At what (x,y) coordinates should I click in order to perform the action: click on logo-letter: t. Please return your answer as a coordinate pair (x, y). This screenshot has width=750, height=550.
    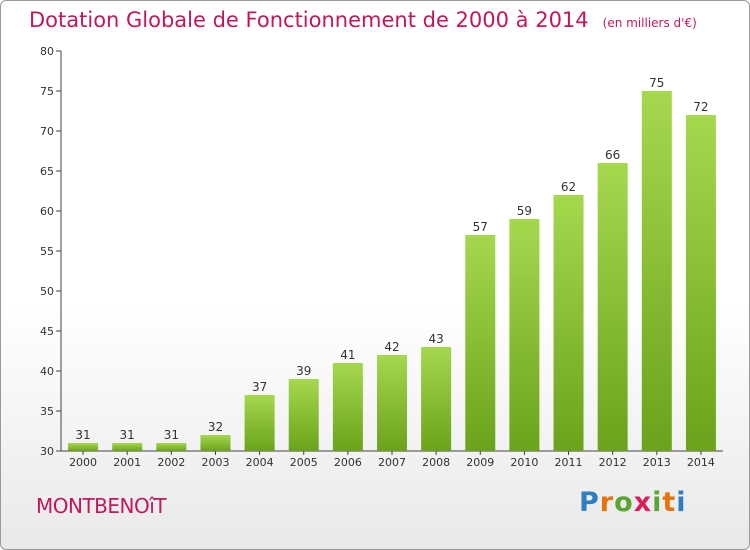
    Looking at the image, I should click on (669, 502).